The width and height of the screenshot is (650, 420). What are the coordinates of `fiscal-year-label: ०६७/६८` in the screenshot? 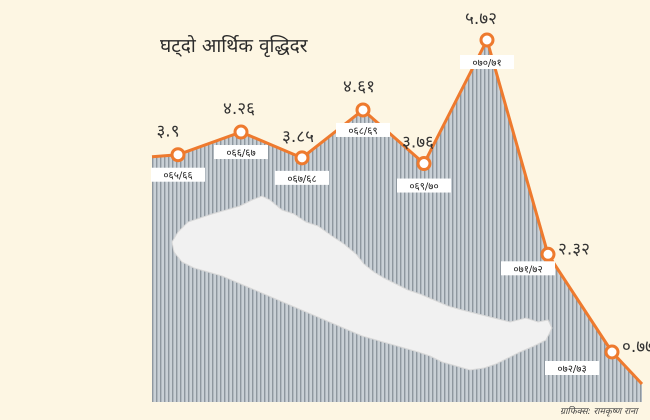 It's located at (301, 179).